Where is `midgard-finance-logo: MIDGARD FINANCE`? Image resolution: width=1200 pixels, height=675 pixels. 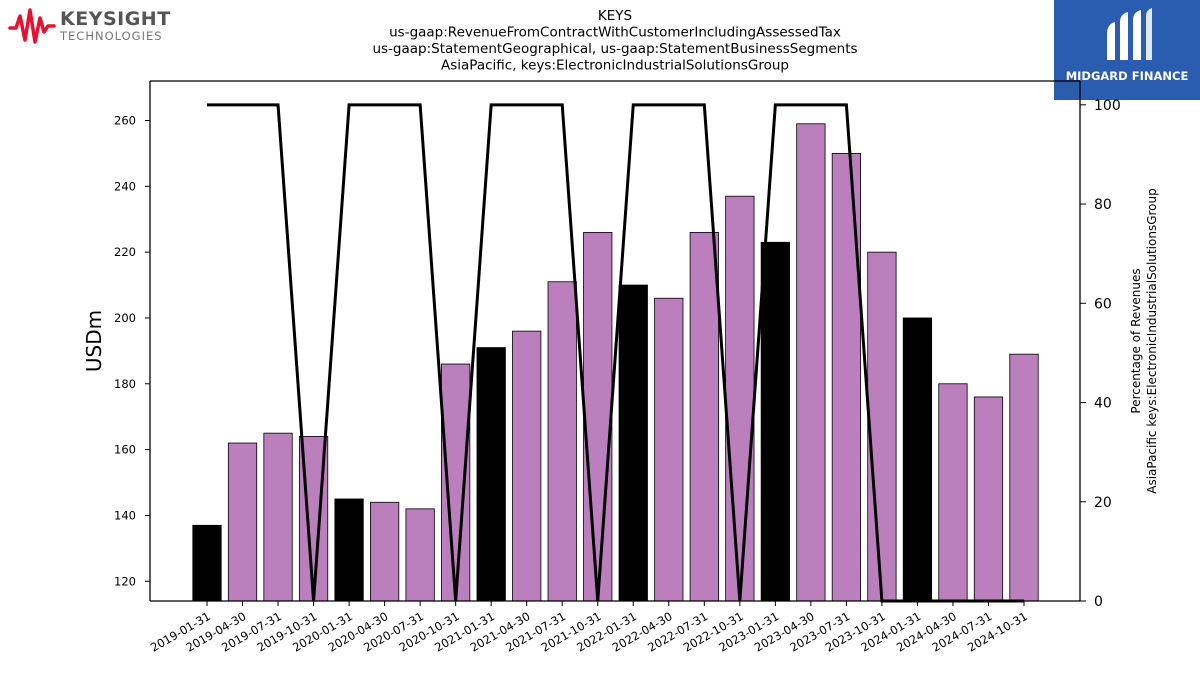
midgard-finance-logo: MIDGARD FINANCE is located at coordinates (1127, 50).